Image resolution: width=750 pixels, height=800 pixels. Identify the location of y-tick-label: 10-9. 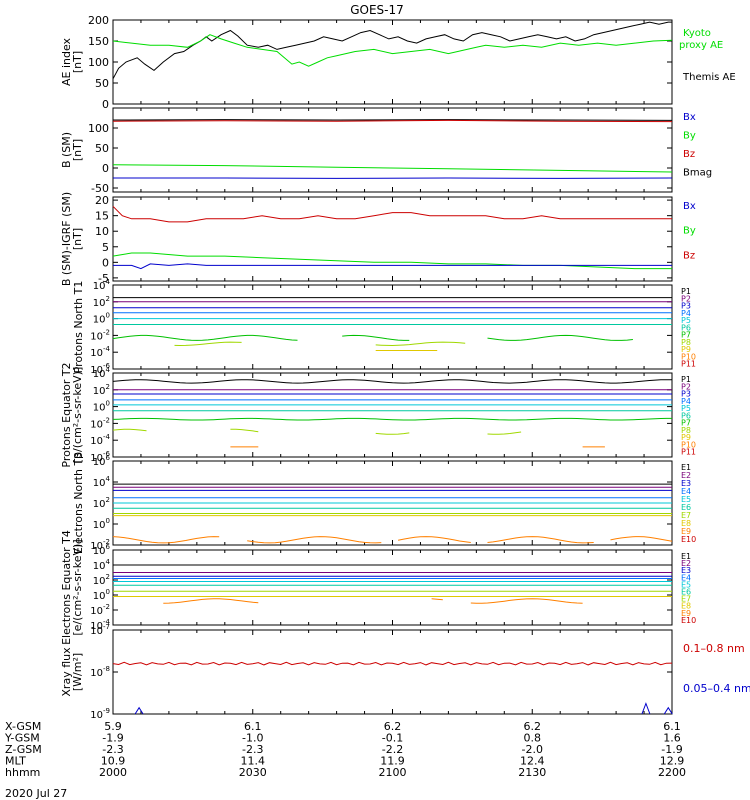
(100, 714).